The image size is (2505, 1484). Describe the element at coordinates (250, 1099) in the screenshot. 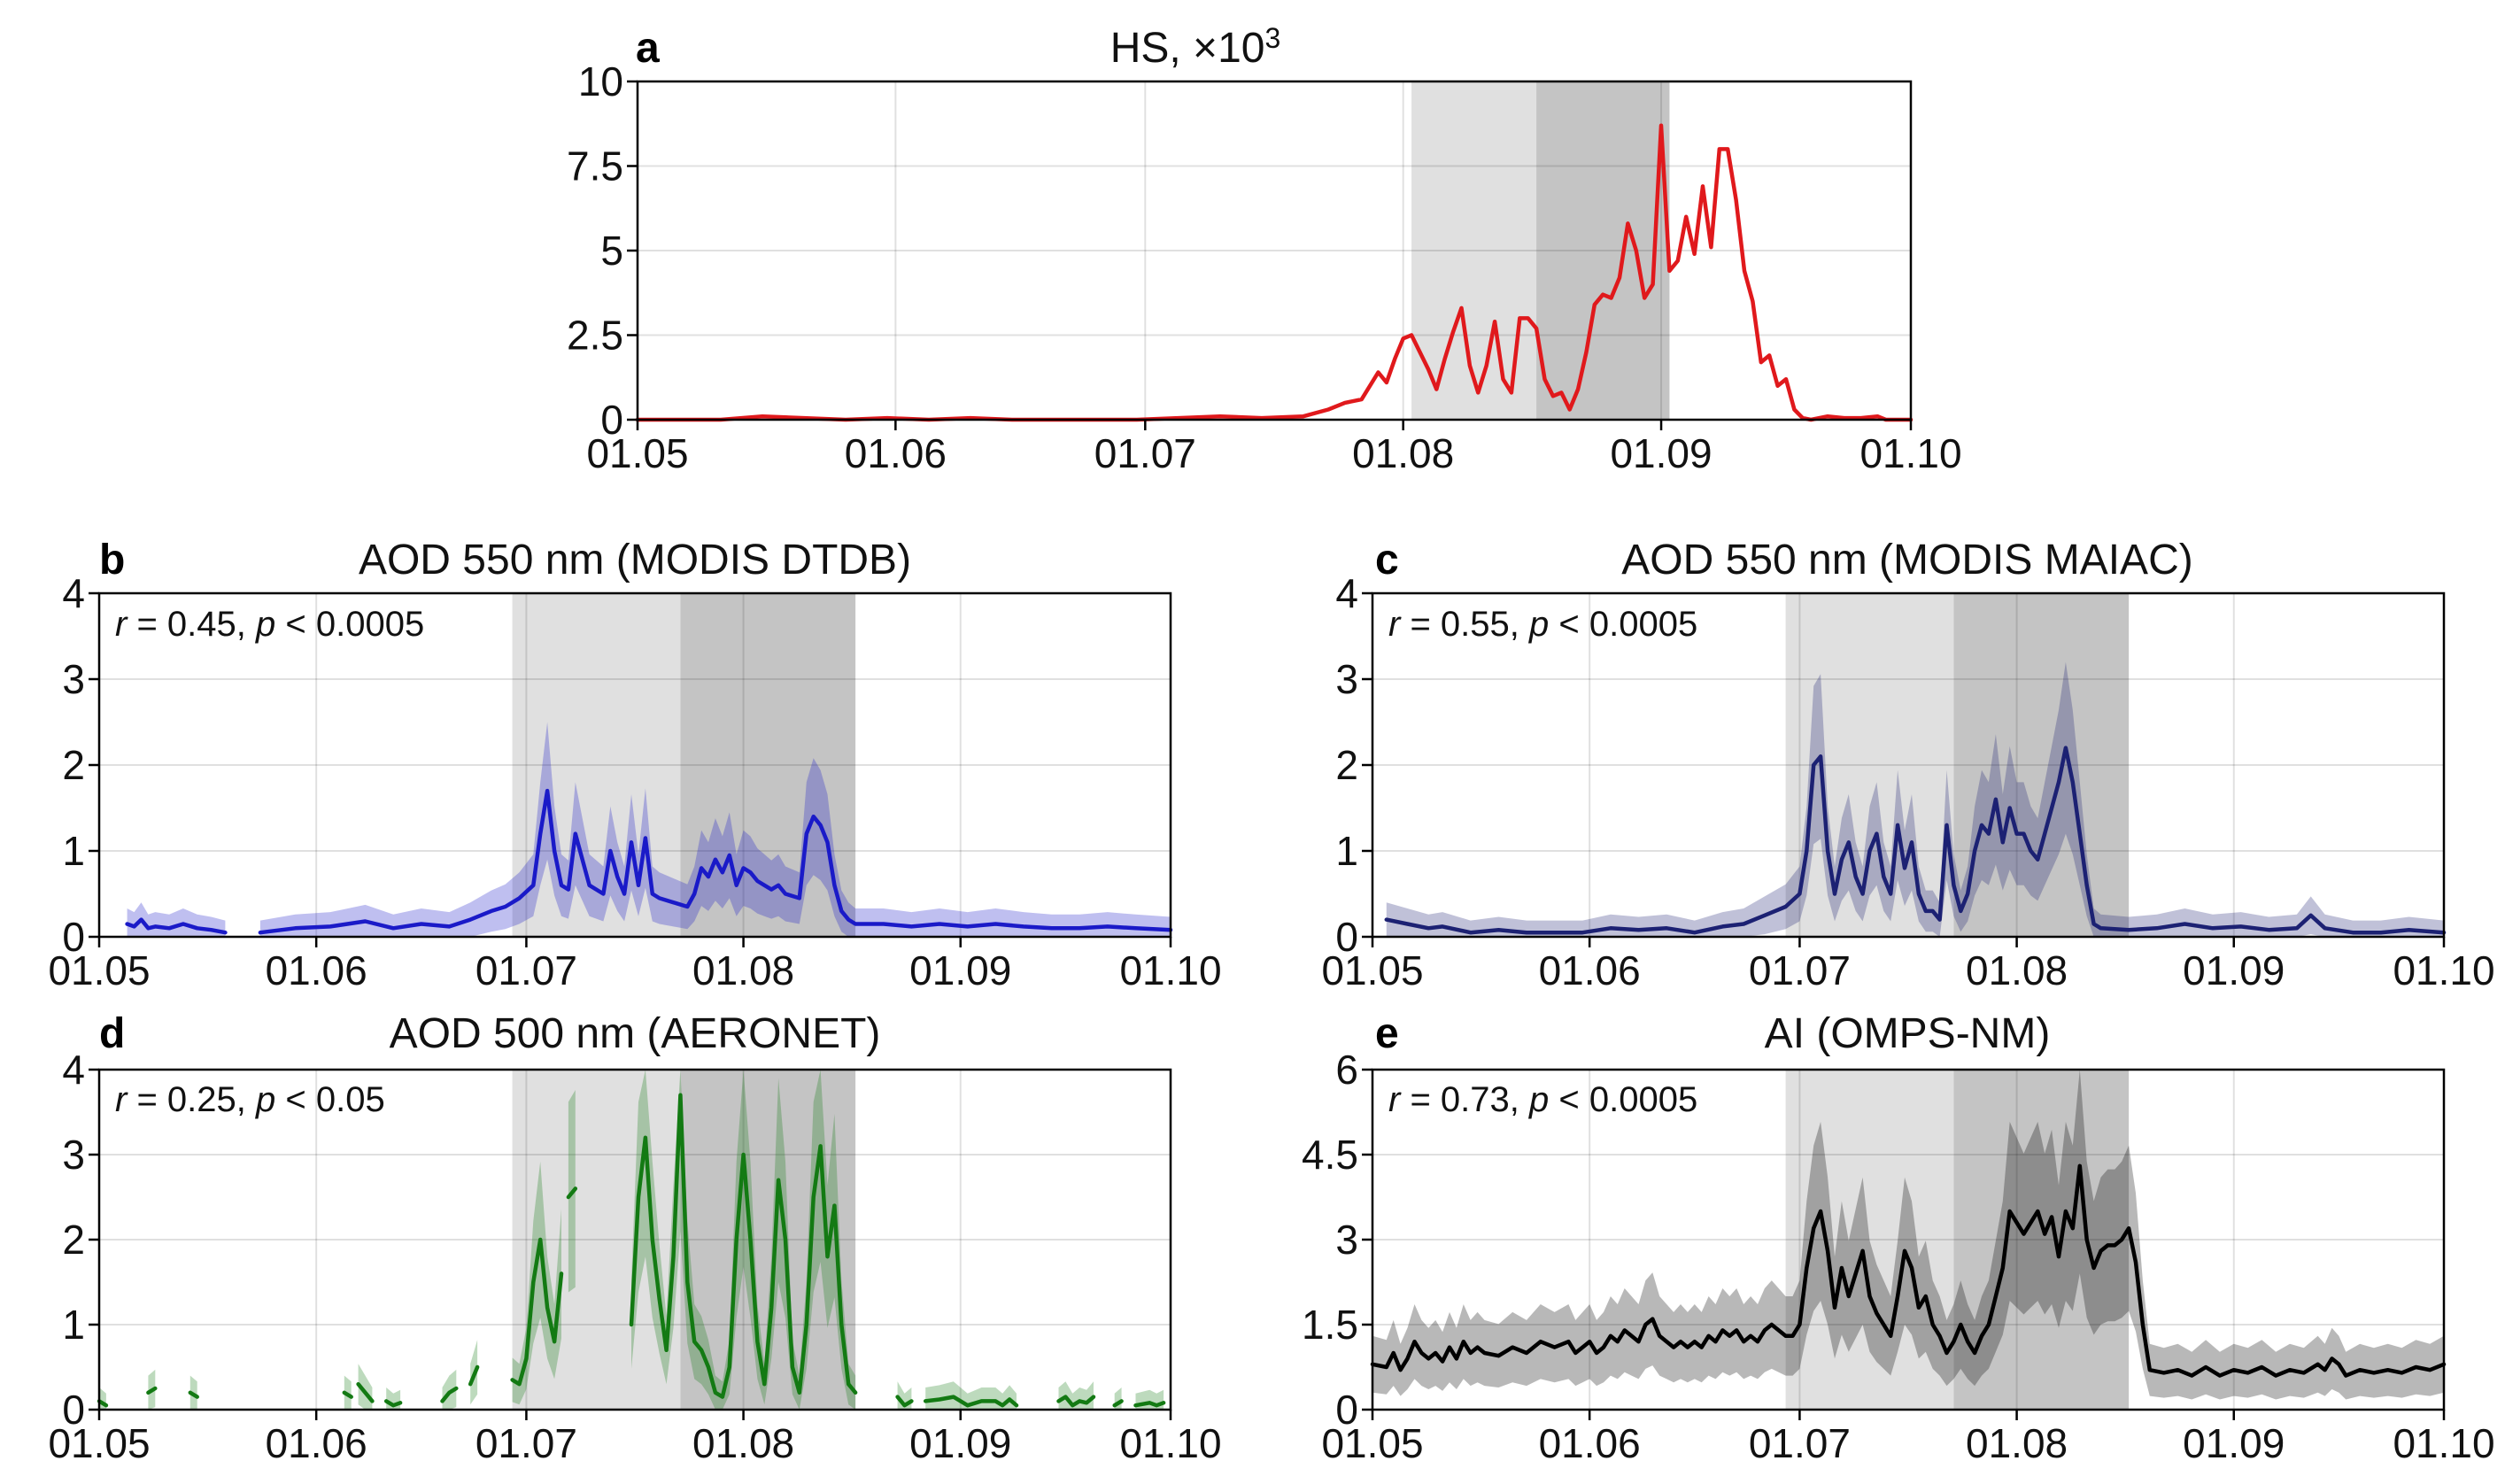

I see `panel-d-stat: r = 0.25, p < 0.05` at that location.